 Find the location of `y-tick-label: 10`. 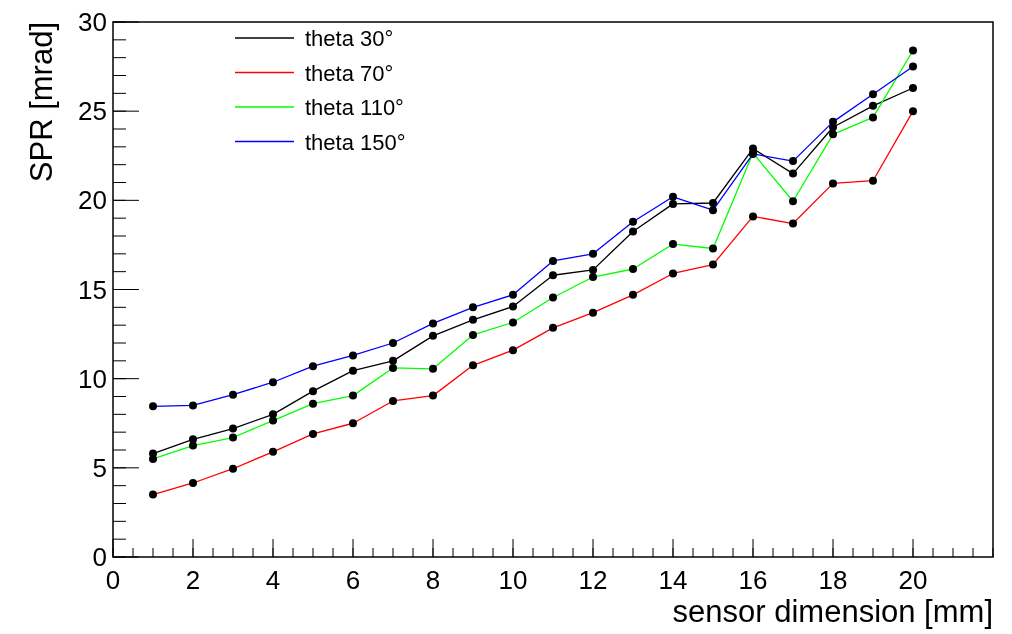

y-tick-label: 10 is located at coordinates (92, 378).